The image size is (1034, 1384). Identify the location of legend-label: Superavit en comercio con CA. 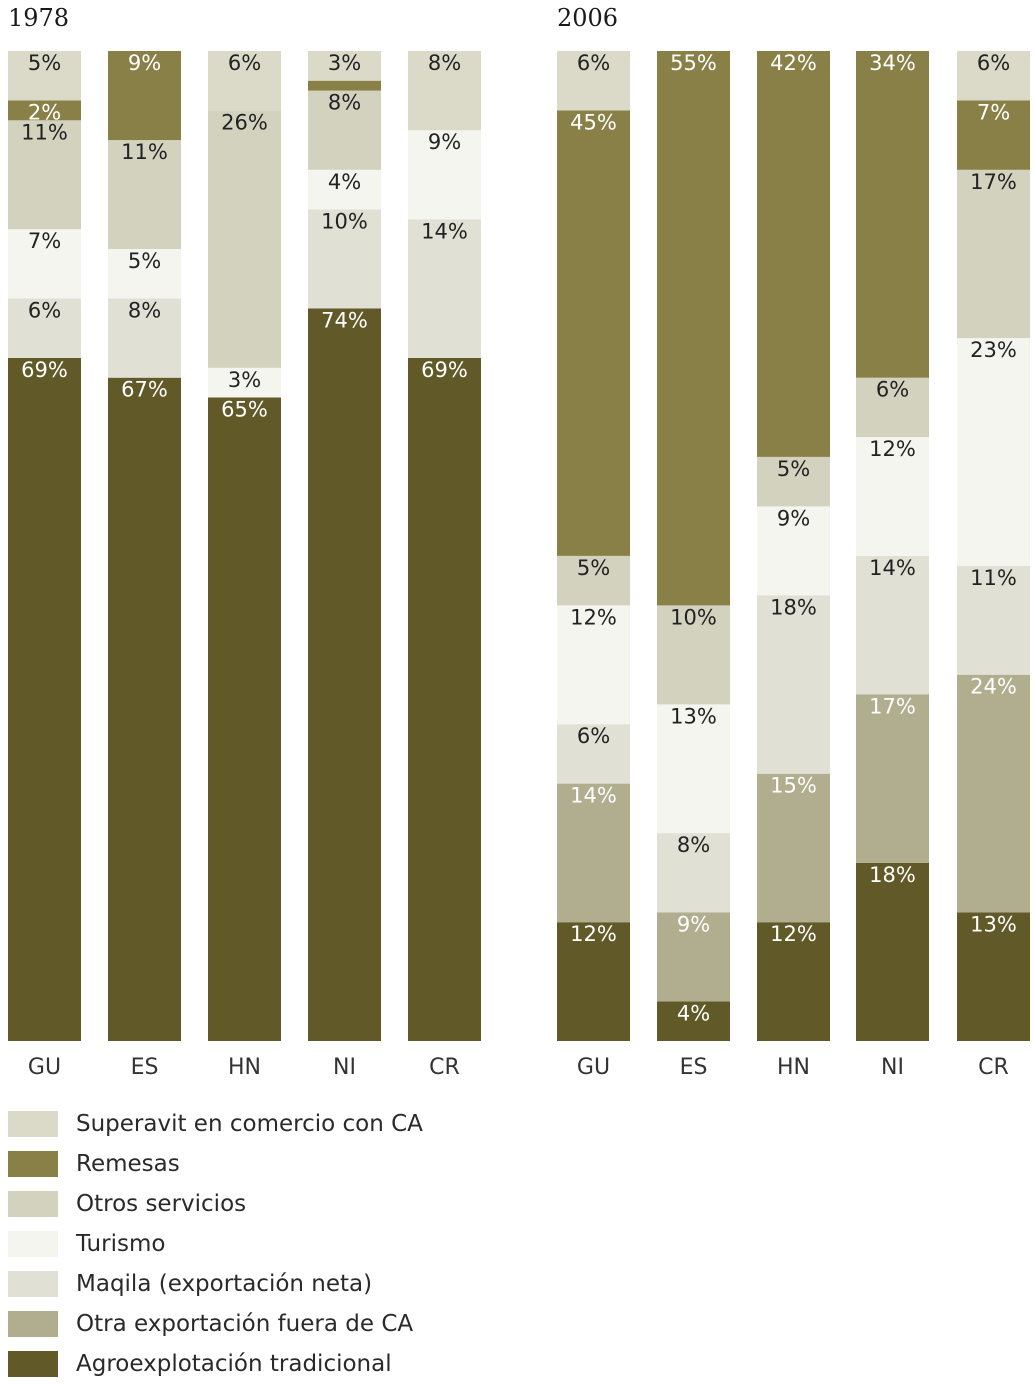
(249, 1124).